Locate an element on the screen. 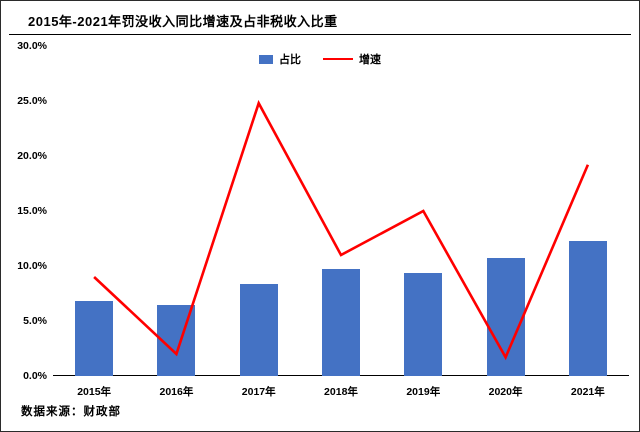 This screenshot has height=432, width=640. bar-series-label: 占比 is located at coordinates (290, 60).